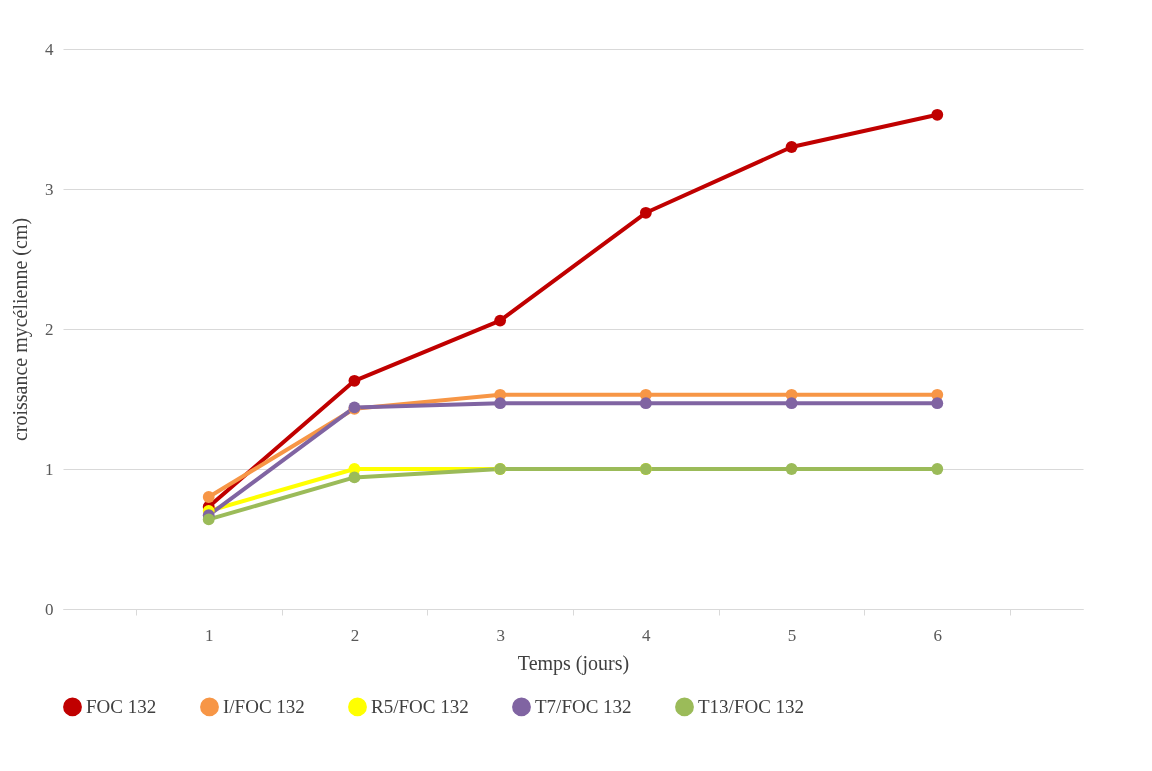 Image resolution: width=1152 pixels, height=771 pixels. Describe the element at coordinates (121, 706) in the screenshot. I see `legend-label: FOC 132` at that location.